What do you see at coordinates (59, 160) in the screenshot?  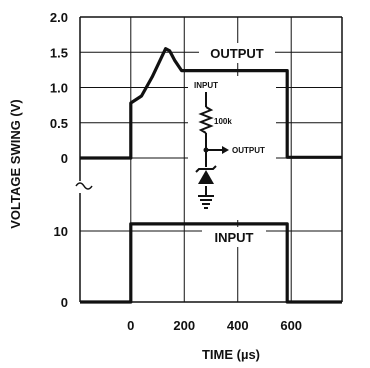 I see `y-tick-labels: 0 0.5 1.0 1.5 2.0 0 10` at bounding box center [59, 160].